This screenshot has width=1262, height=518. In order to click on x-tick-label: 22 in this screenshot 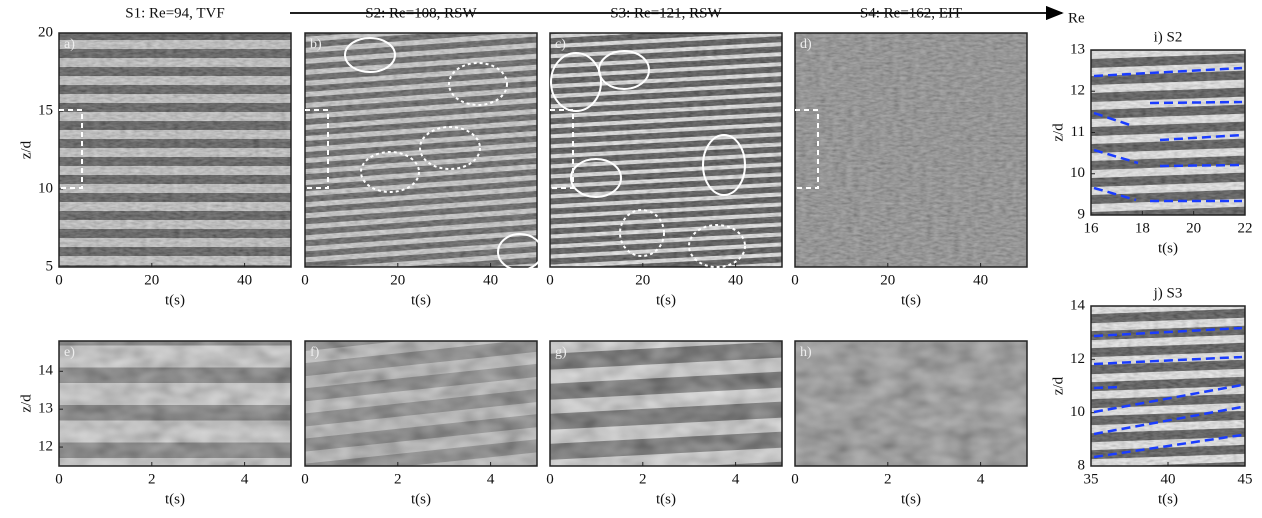, I will do `click(1245, 228)`.